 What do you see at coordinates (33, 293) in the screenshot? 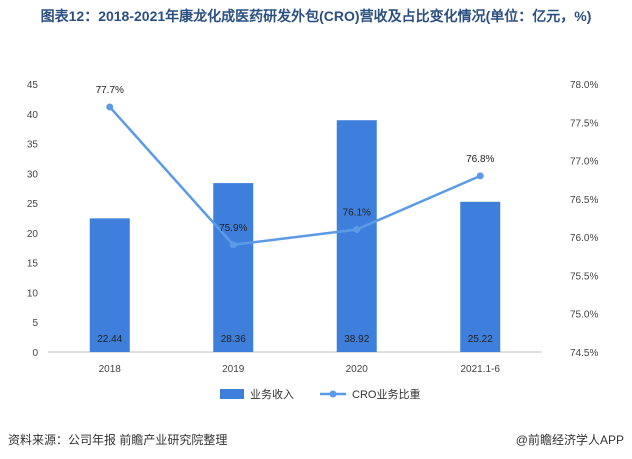
I see `left-tick-label: 10` at bounding box center [33, 293].